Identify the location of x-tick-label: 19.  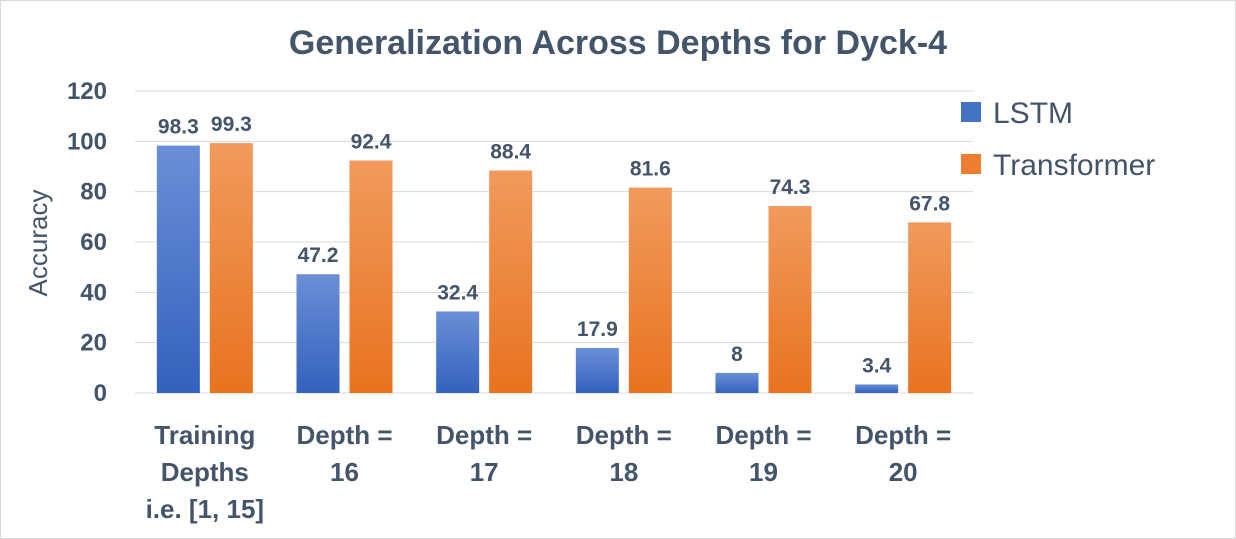
(763, 472).